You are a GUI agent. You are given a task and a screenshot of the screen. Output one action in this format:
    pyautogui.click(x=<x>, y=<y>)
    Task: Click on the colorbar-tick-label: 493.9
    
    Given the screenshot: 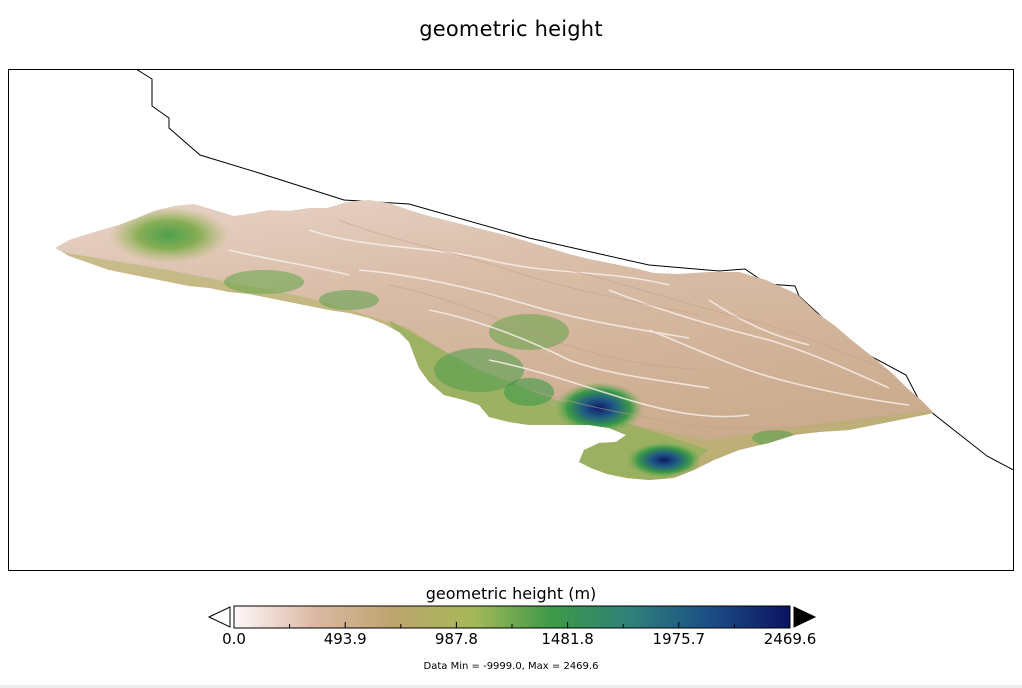 What is the action you would take?
    pyautogui.click(x=345, y=639)
    